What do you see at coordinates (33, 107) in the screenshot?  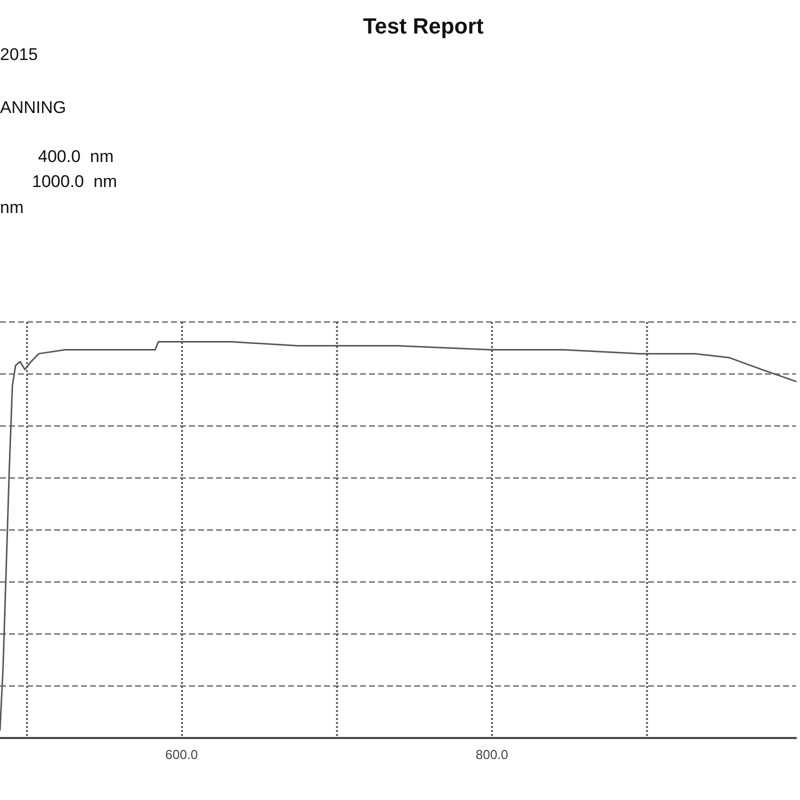 I see `text: ANNING` at bounding box center [33, 107].